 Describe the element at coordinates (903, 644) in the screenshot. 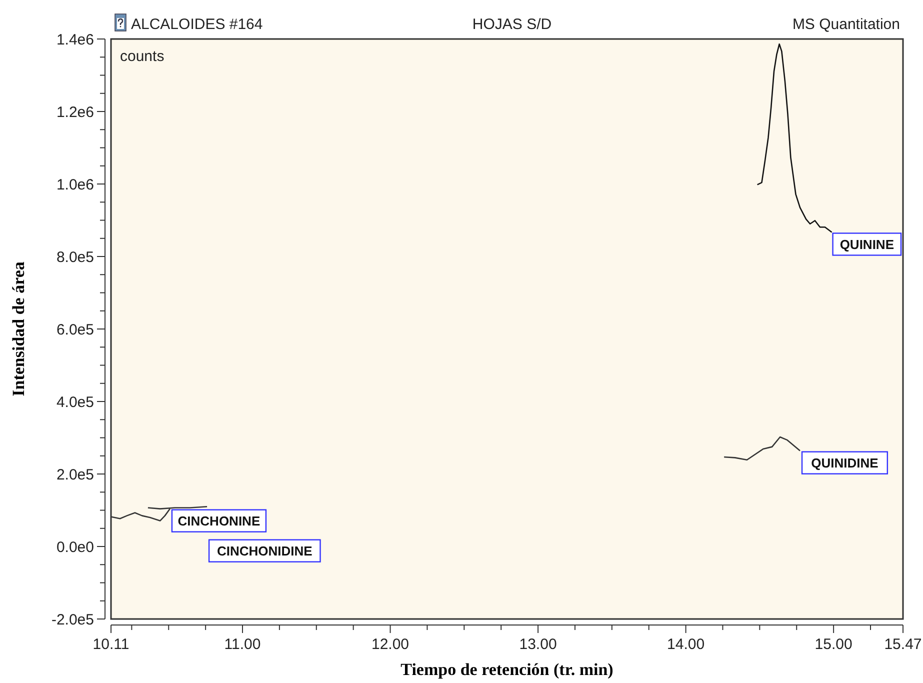

I see `x-tick-label: 15.47` at that location.